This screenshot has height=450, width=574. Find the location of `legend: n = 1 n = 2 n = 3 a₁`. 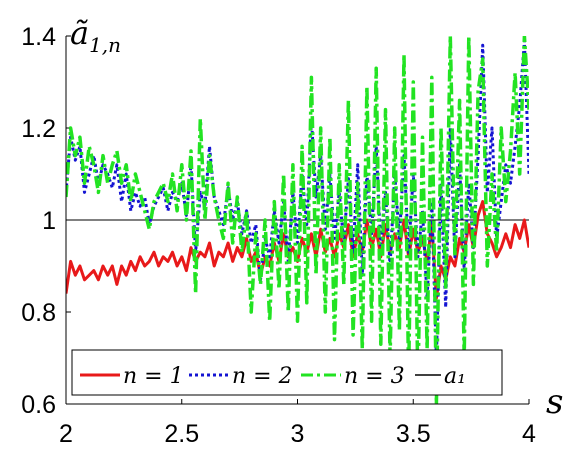

legend: n = 1 n = 2 n = 3 a₁ is located at coordinates (287, 372).